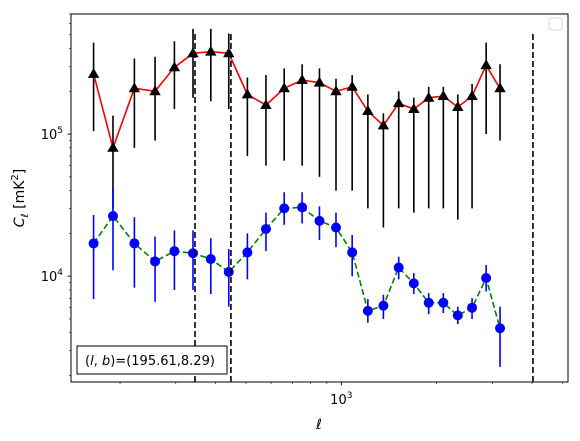 This screenshot has height=441, width=580. I want to click on y-tick-label: 104, so click(52, 276).